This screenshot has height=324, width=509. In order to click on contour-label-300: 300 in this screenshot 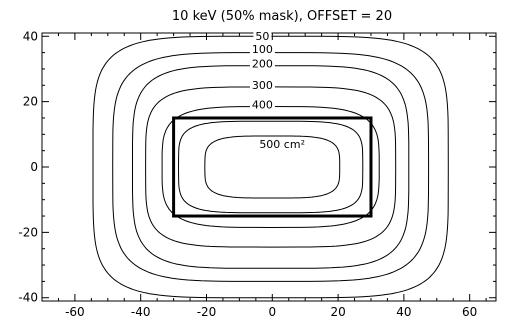, I will do `click(262, 85)`.